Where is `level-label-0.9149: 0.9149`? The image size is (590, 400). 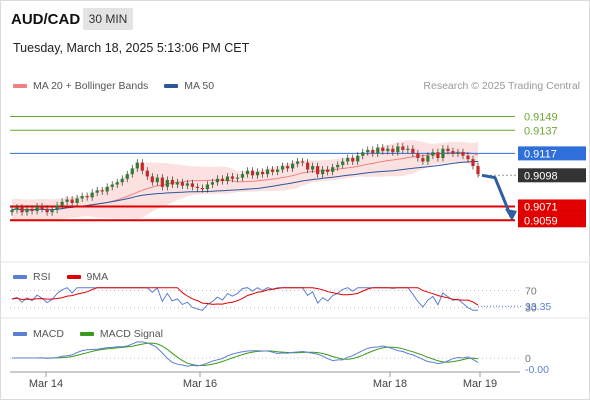
level-label-0.9149: 0.9149 is located at coordinates (541, 117).